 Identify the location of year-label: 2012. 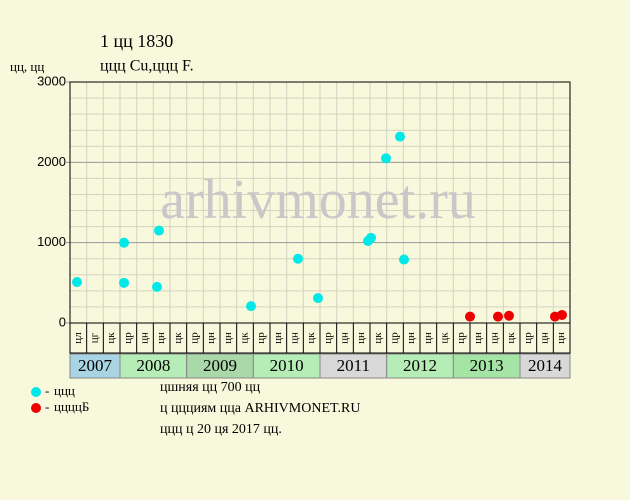
(420, 365).